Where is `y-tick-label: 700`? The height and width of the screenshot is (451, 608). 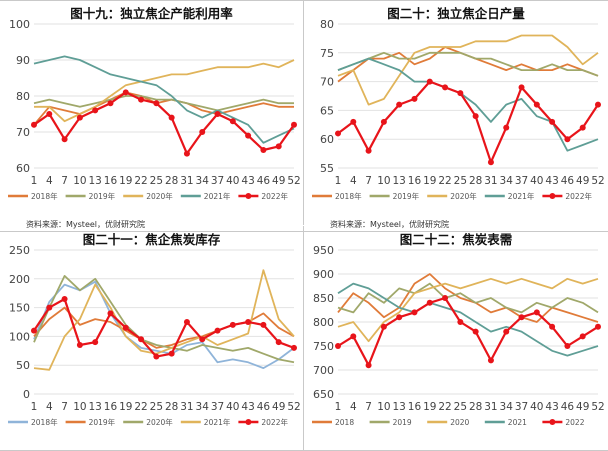 y-tick-label: 700 is located at coordinates (323, 370).